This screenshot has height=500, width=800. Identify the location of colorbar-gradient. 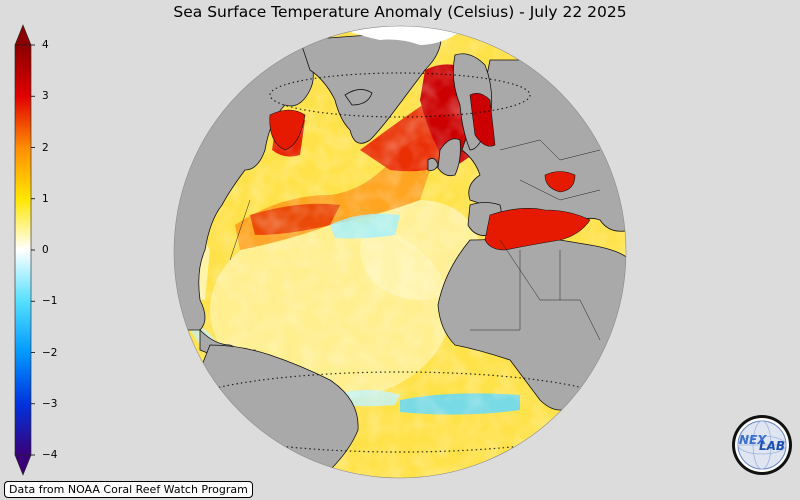
(23, 250).